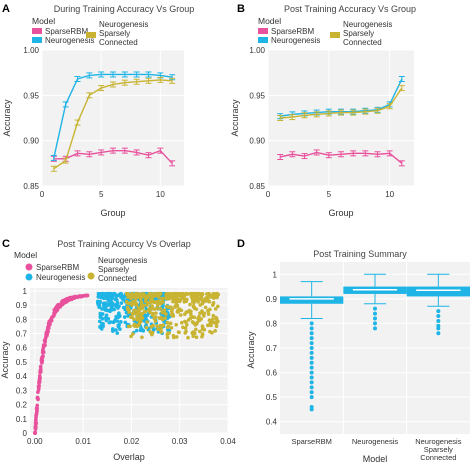  Describe the element at coordinates (7, 118) in the screenshot. I see `chart-a-ylabel: Accuracy` at that location.